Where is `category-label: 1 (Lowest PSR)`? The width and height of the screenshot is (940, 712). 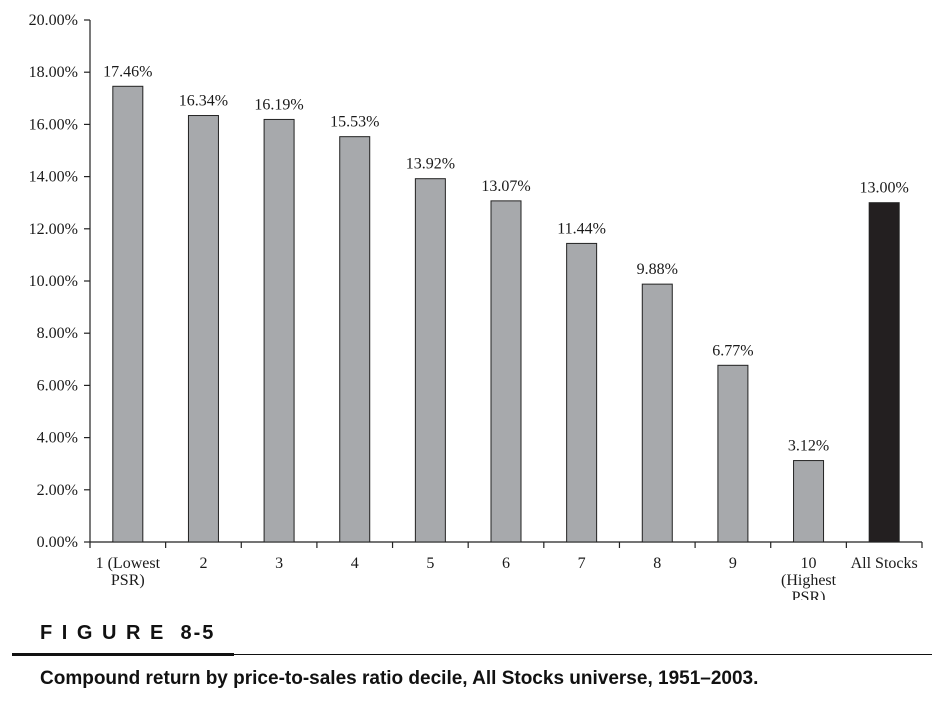
category-label: 1 (Lowest PSR) is located at coordinates (128, 572).